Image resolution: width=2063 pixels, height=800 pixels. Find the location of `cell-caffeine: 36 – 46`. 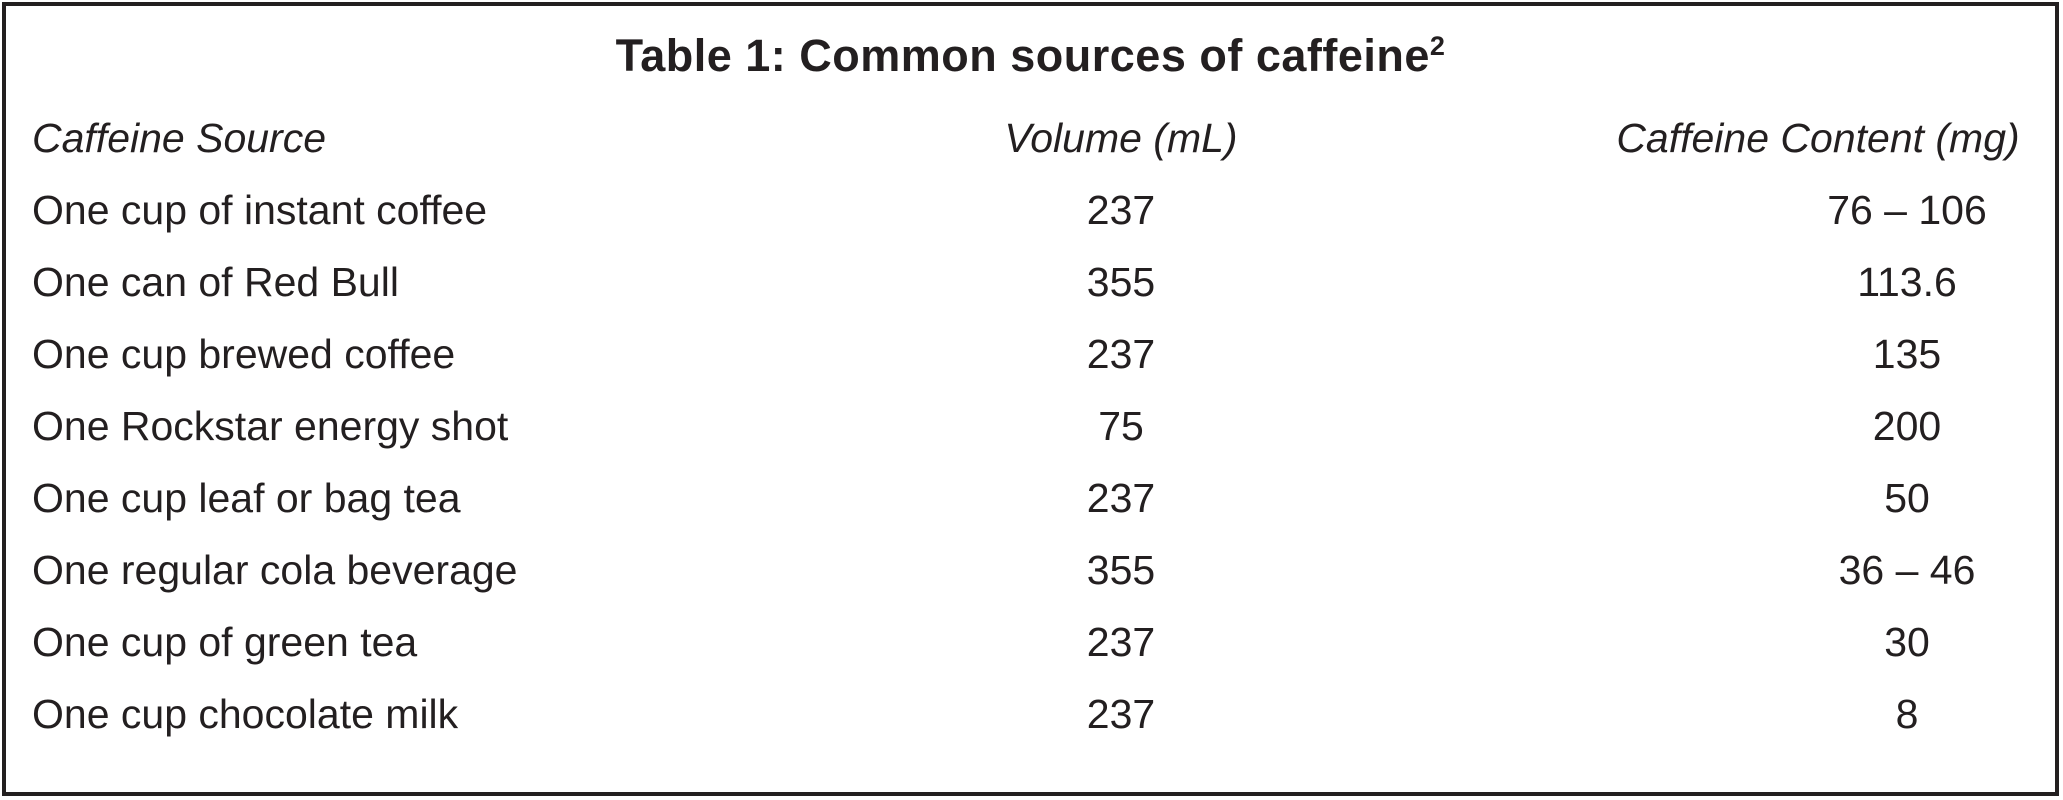

cell-caffeine: 36 – 46 is located at coordinates (1907, 569).